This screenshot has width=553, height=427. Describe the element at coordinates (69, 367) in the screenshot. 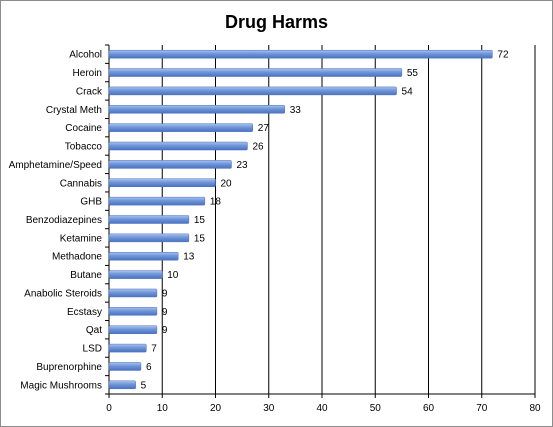

I see `category-label: Buprenorphine` at that location.